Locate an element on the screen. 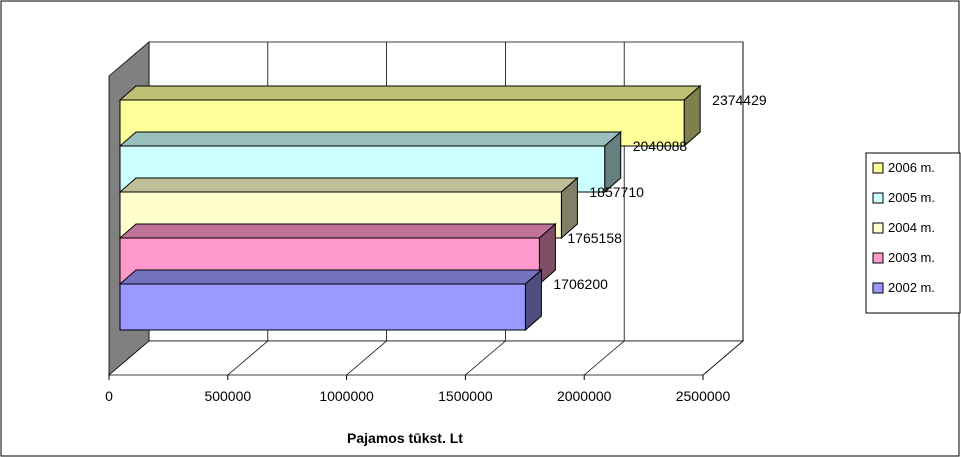 Image resolution: width=961 pixels, height=457 pixels. bar-front-face is located at coordinates (322, 307).